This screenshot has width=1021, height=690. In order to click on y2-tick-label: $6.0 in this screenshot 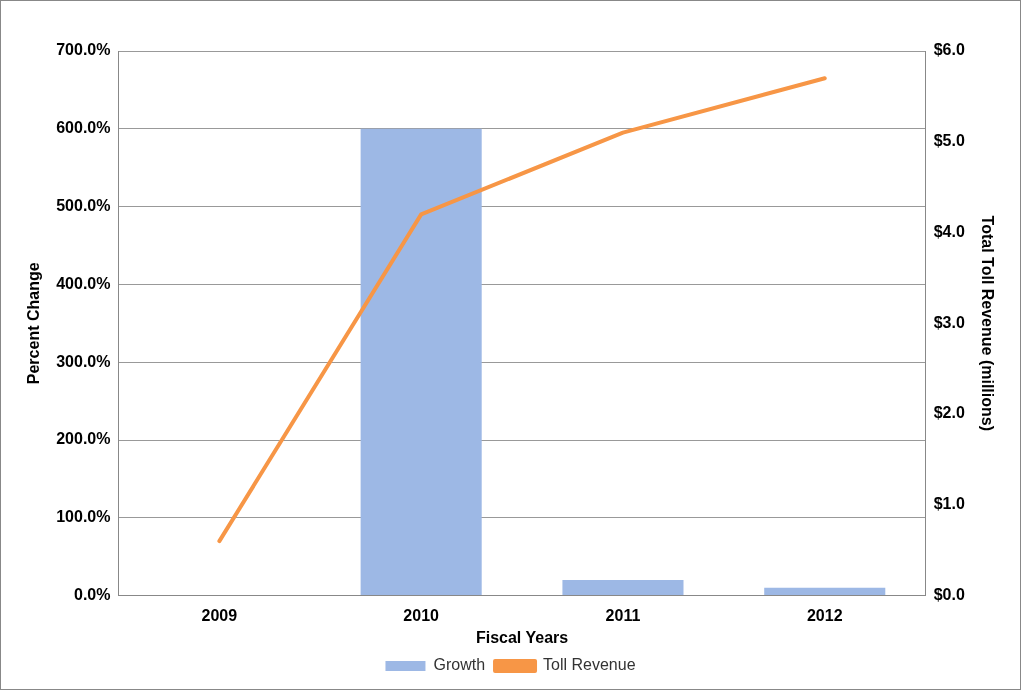, I will do `click(949, 50)`.